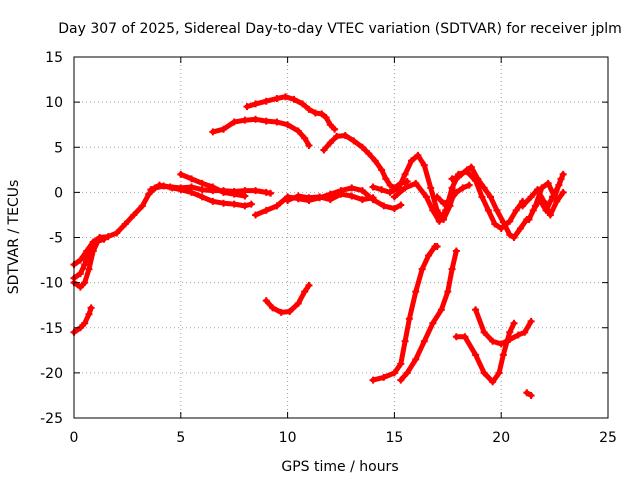  What do you see at coordinates (74, 438) in the screenshot?
I see `x-tick-label: 0` at bounding box center [74, 438].